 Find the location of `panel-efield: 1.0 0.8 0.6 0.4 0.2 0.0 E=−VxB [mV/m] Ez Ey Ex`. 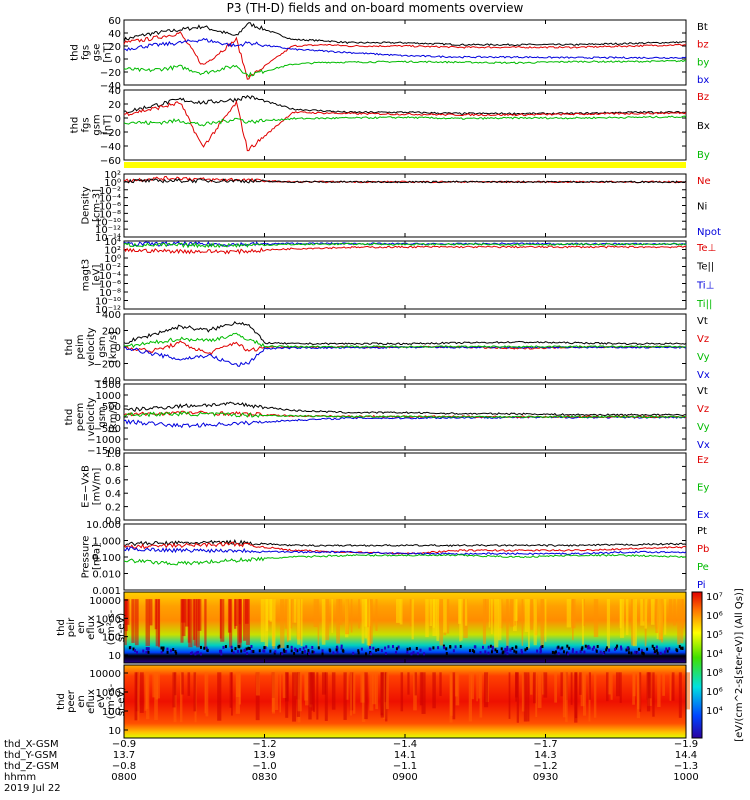

panel-efield: 1.0 0.8 0.6 0.4 0.2 0.0 E=−VxB [mV/m] Ez Ey Ex is located at coordinates (395, 488).